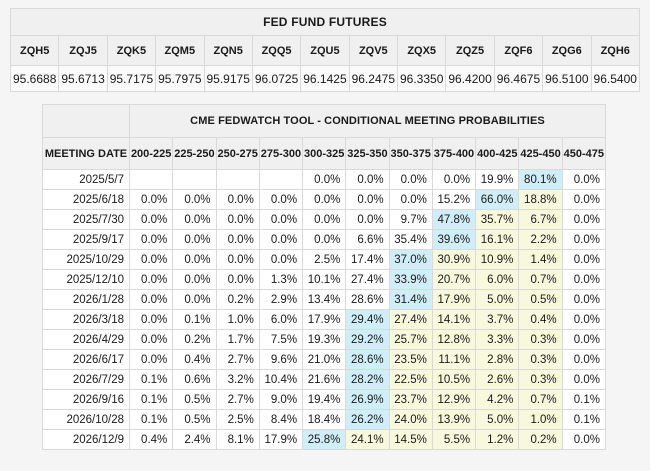 The image size is (650, 471). I want to click on meeting-date-cell: 2026/12/9, so click(86, 439).